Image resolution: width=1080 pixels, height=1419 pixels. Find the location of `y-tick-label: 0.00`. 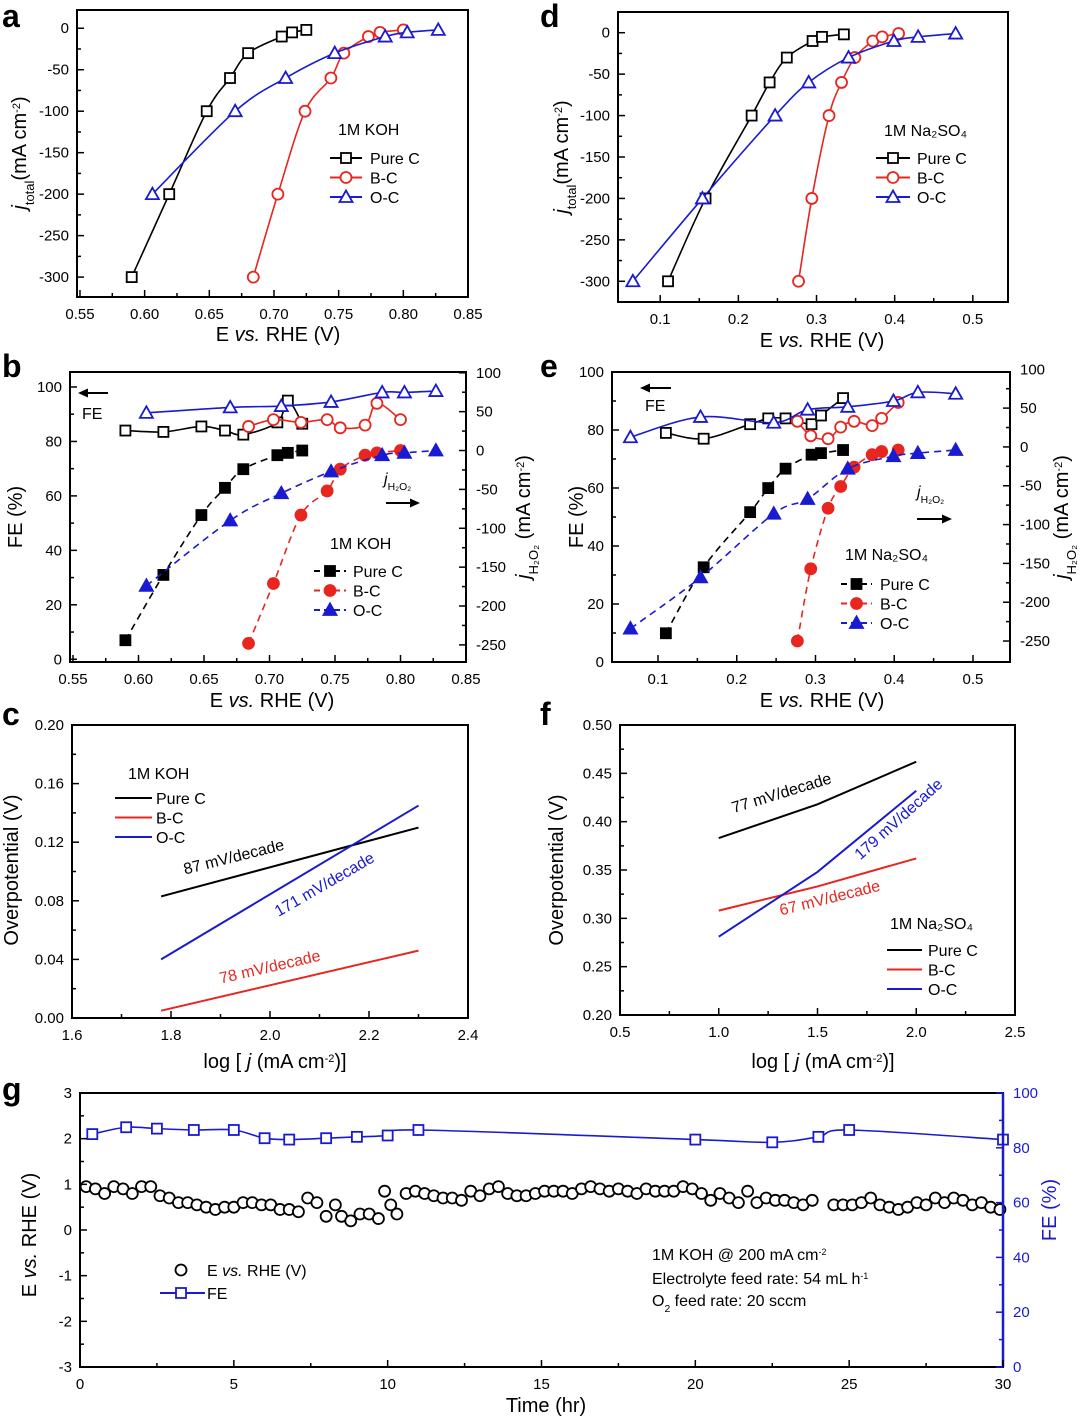

y-tick-label: 0.00 is located at coordinates (49, 1018).